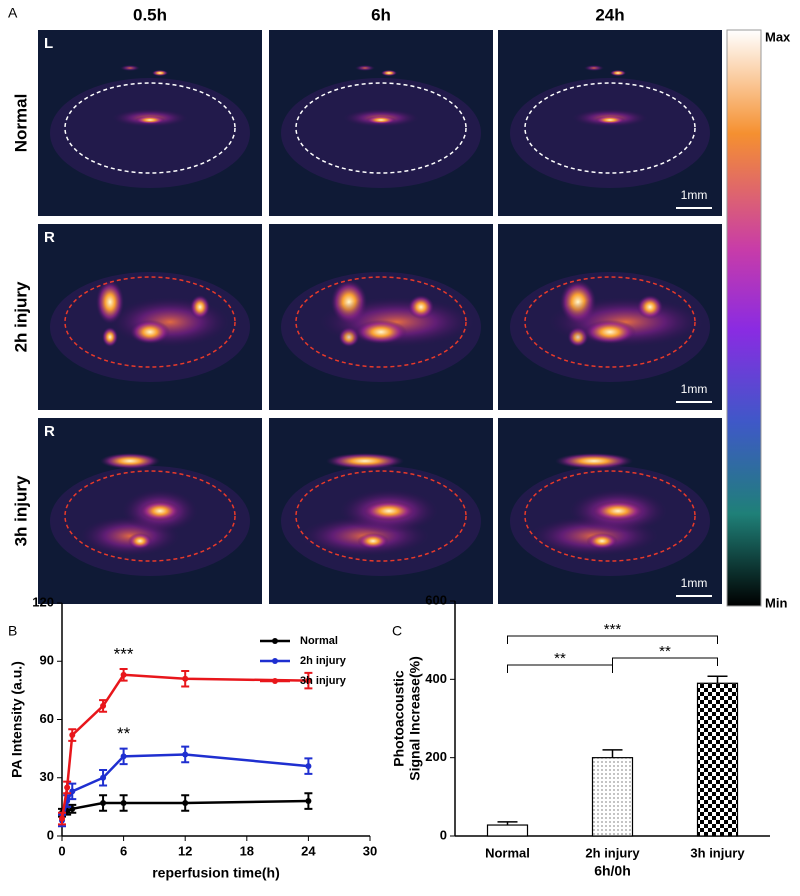 The height and width of the screenshot is (896, 800). What do you see at coordinates (150, 14) in the screenshot?
I see `column-header: 0.5h` at bounding box center [150, 14].